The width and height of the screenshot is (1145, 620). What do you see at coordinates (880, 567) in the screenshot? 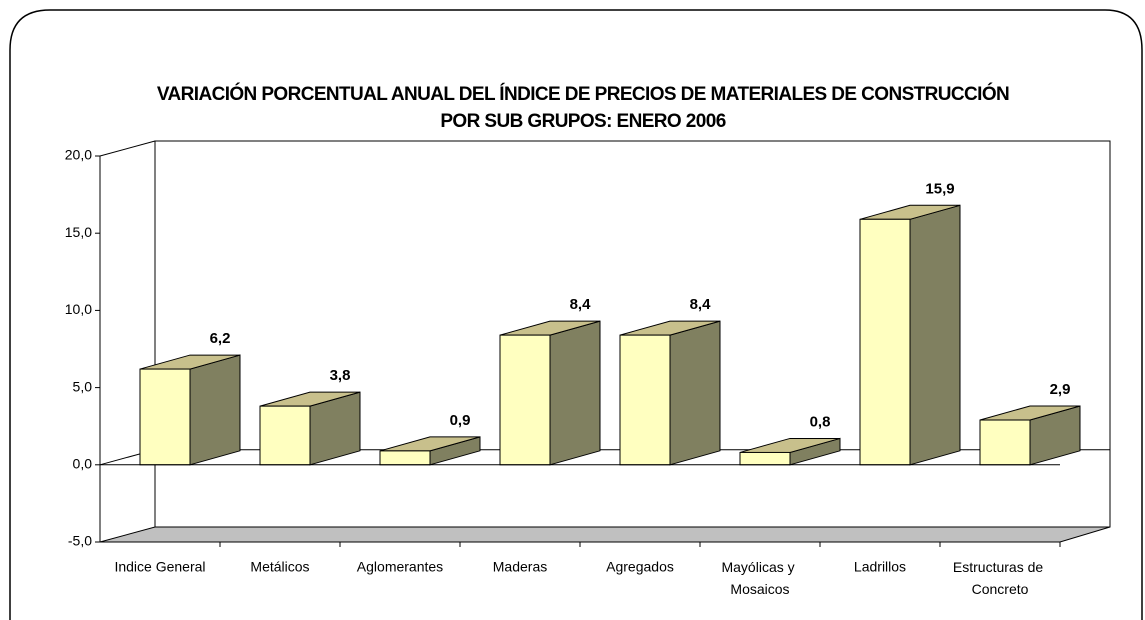
I see `x-tick-label: Ladrillos` at bounding box center [880, 567].